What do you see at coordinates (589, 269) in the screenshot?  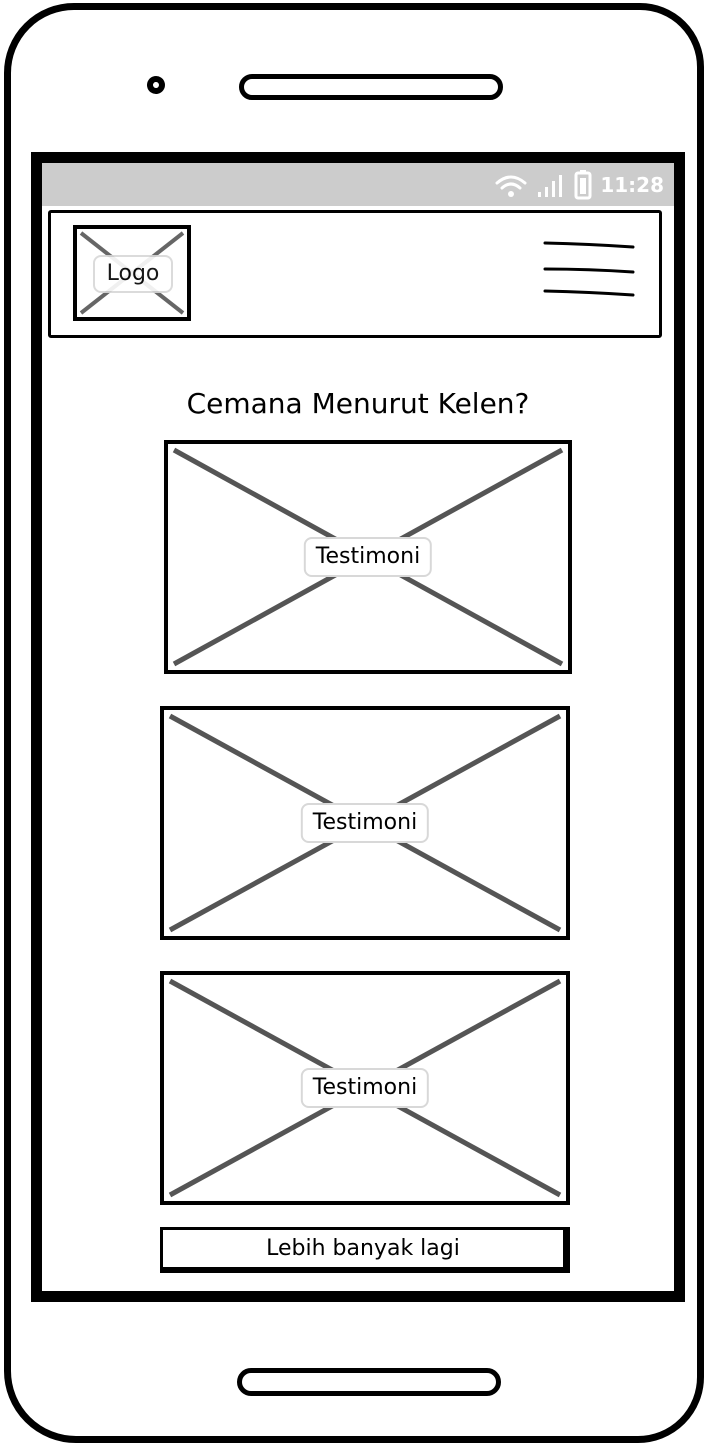 I see `hamburger-menu-icon` at bounding box center [589, 269].